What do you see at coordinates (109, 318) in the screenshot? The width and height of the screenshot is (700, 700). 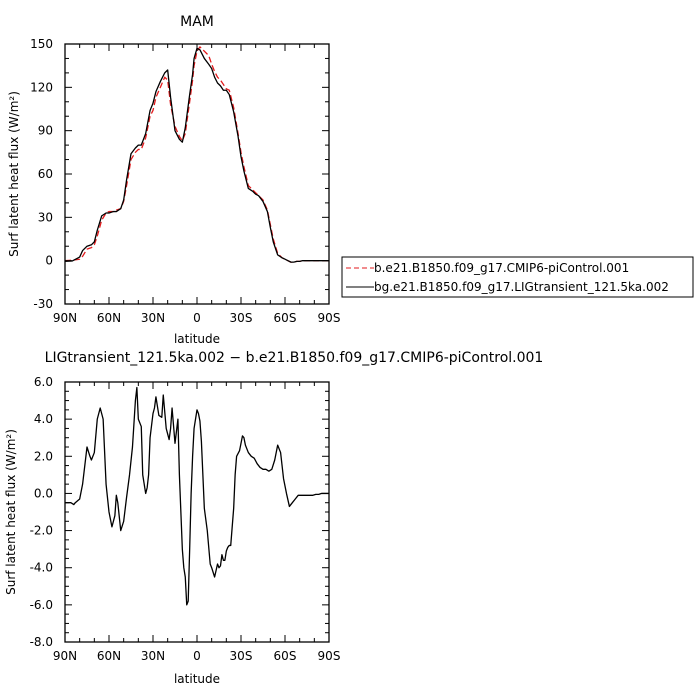 I see `top-x-tick-label: 60N` at bounding box center [109, 318].